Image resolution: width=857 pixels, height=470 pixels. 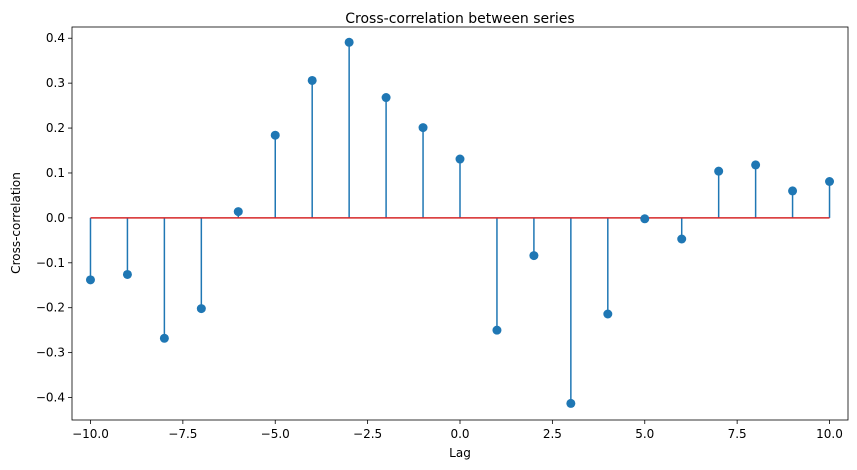 I want to click on x-tick-label: −5.0, so click(x=275, y=434).